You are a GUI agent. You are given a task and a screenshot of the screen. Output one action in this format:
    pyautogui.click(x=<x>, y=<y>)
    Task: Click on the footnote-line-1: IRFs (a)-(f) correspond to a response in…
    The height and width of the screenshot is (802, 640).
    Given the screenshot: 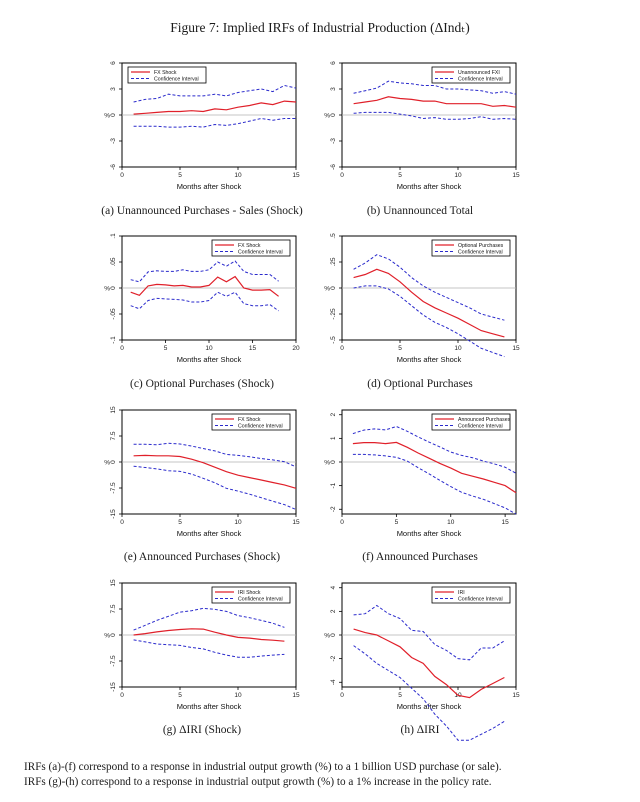 What is the action you would take?
    pyautogui.click(x=263, y=767)
    